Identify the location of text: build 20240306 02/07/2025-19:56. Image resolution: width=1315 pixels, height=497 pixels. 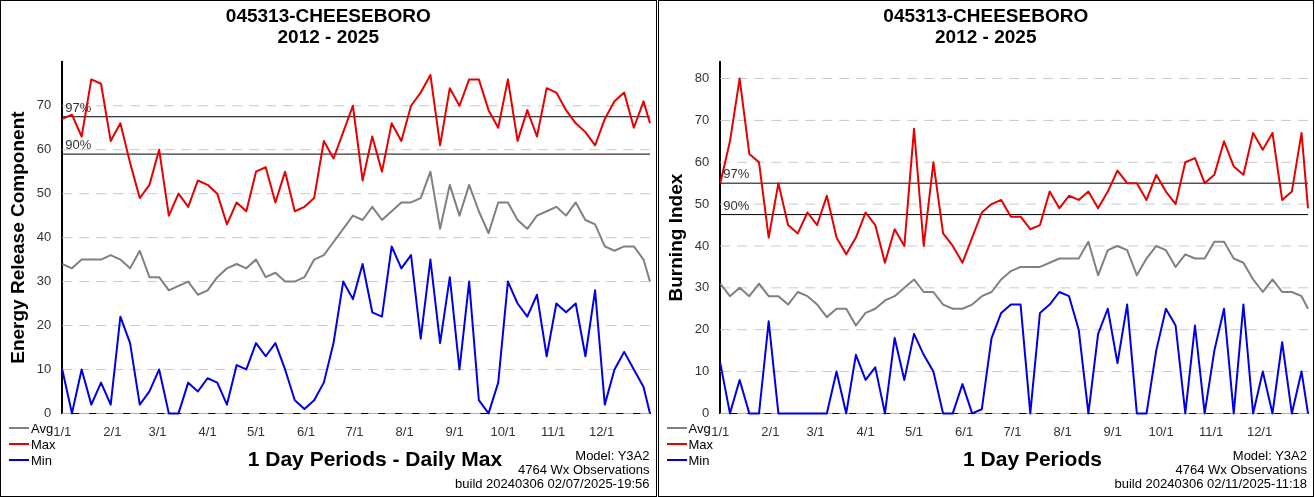
(552, 483).